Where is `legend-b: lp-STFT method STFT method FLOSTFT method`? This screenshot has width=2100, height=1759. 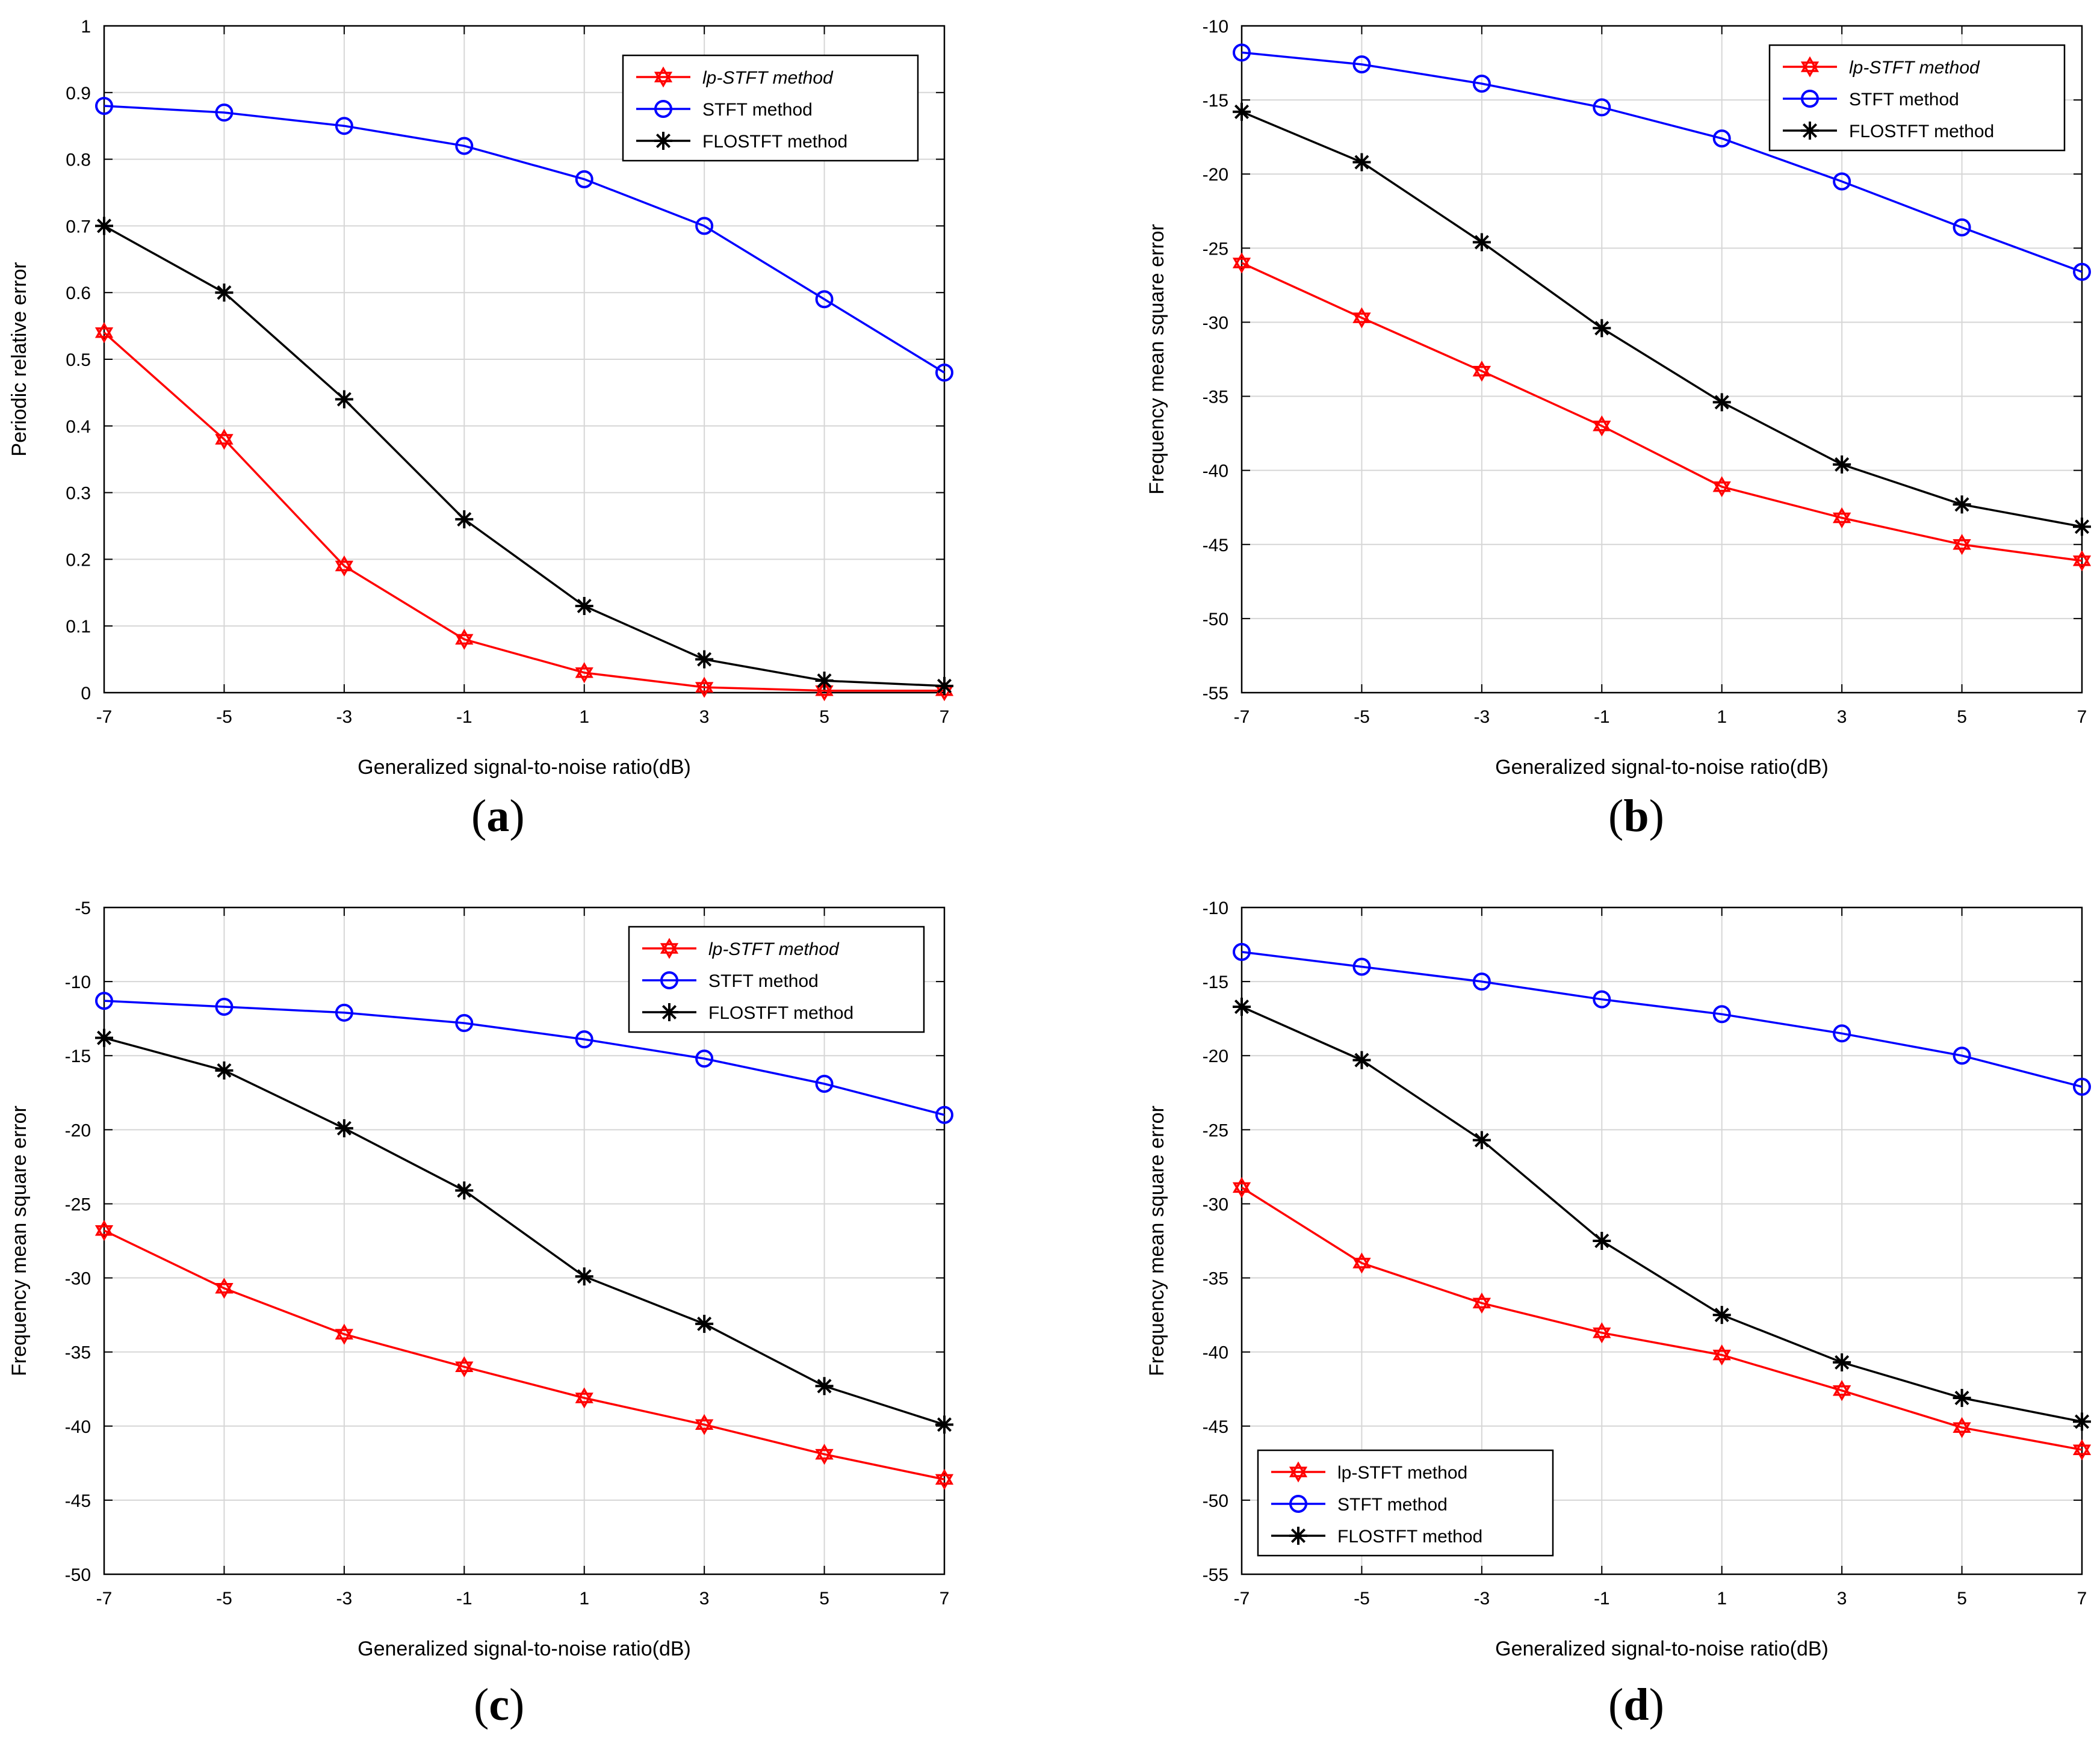
legend-b: lp-STFT method STFT method FLOSTFT method is located at coordinates (1917, 98).